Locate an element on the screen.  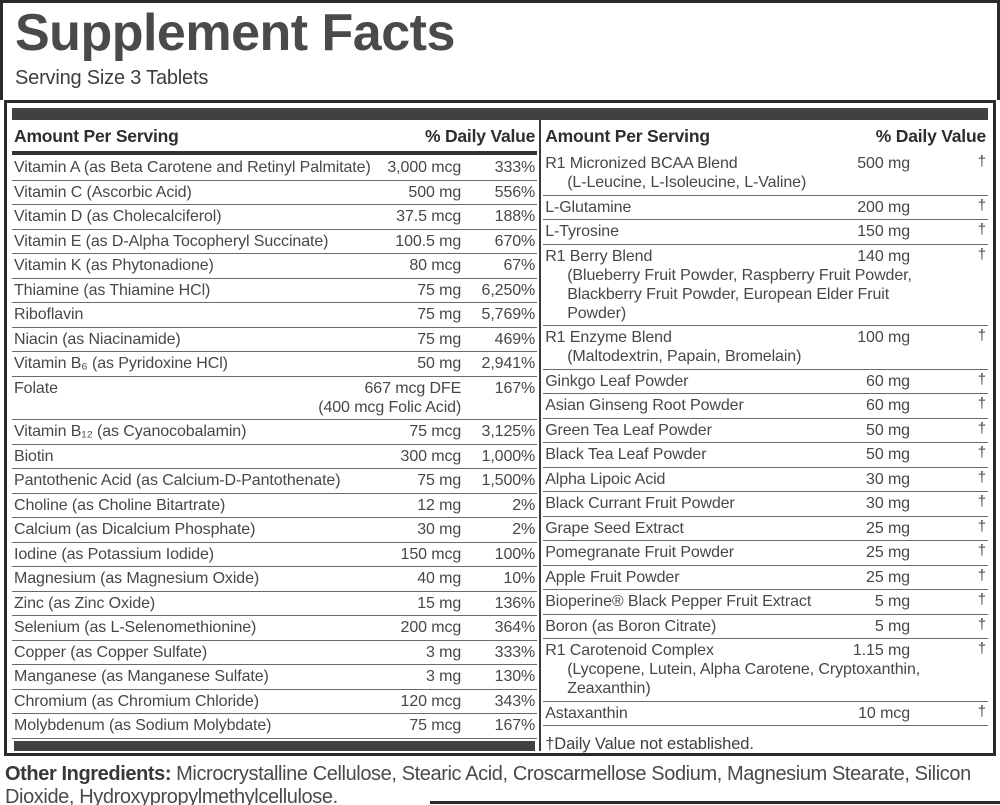
nutrient-daily-value: 333% is located at coordinates (515, 652).